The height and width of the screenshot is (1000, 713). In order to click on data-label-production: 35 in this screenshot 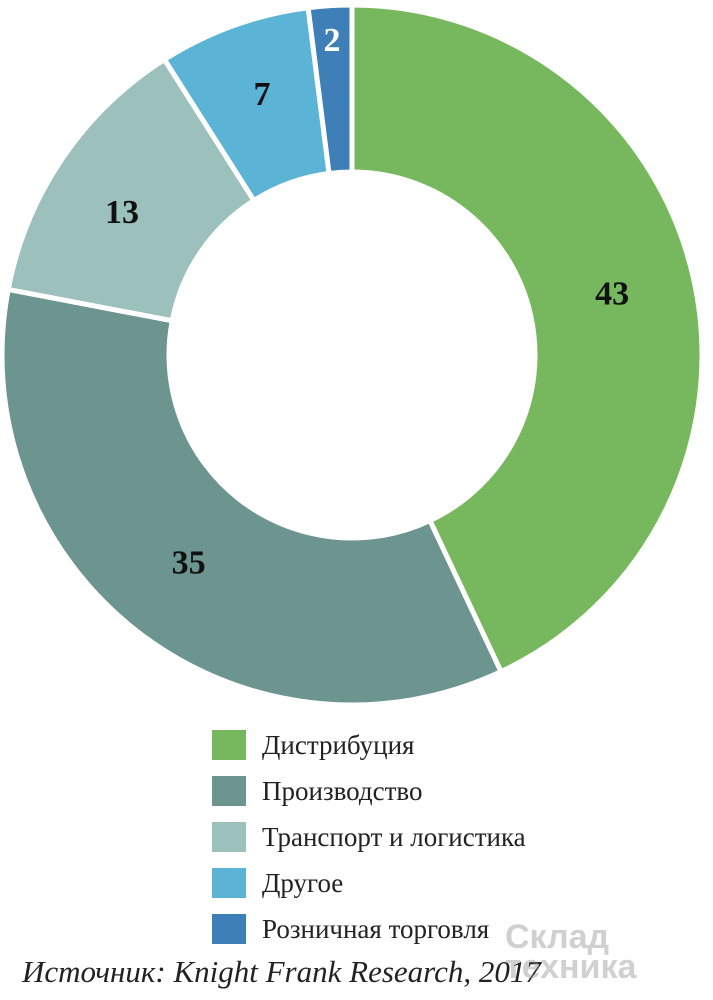, I will do `click(189, 562)`.